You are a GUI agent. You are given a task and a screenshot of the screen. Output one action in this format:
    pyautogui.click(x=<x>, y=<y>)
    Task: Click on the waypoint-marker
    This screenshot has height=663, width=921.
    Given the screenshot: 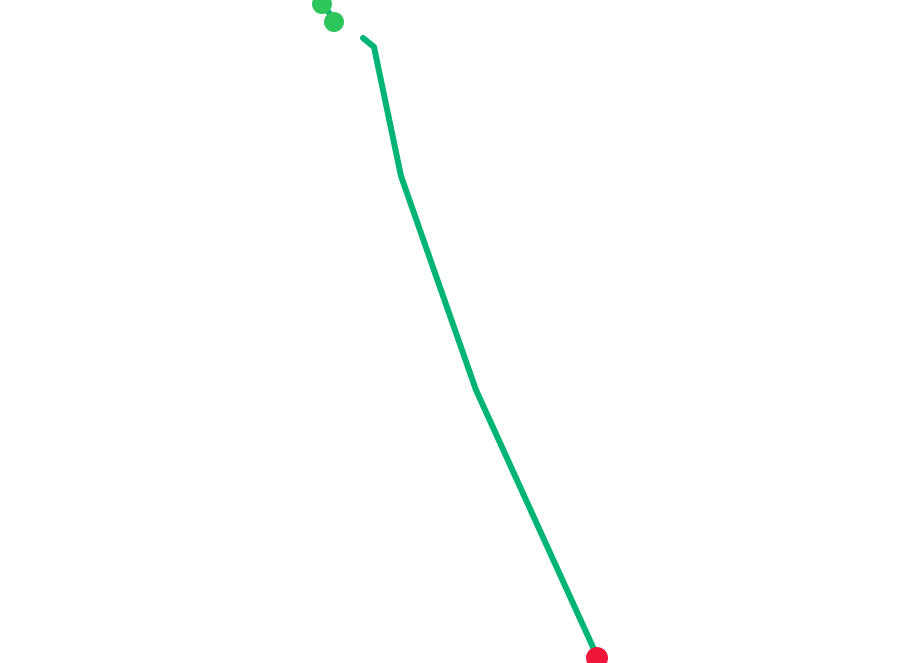 What is the action you would take?
    pyautogui.click(x=334, y=22)
    